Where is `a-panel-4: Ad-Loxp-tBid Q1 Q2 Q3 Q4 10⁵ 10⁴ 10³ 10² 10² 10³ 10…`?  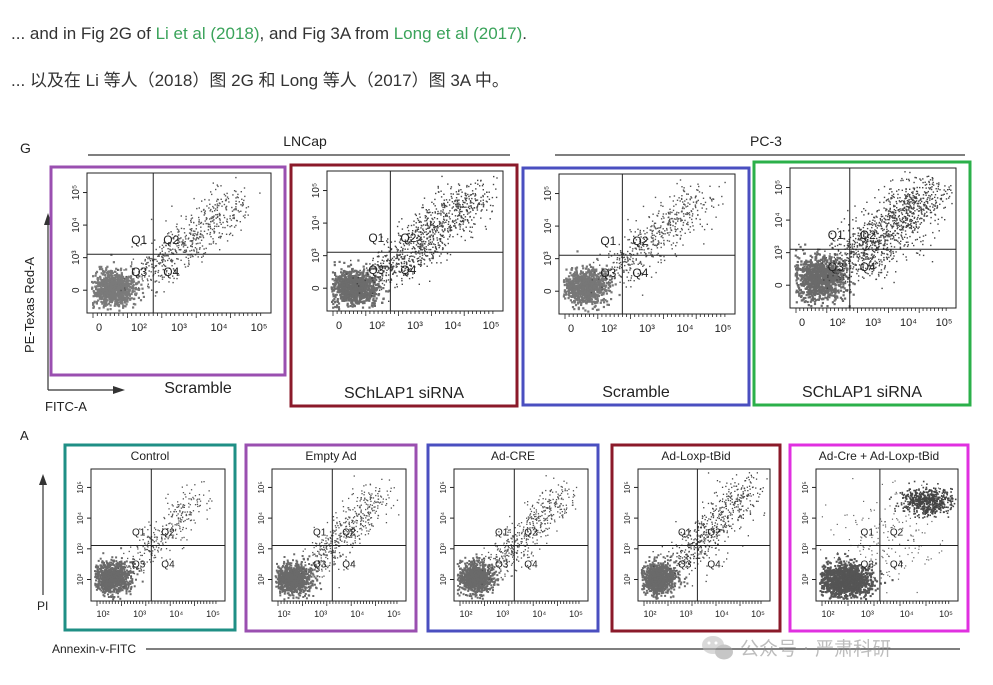
a-panel-4: Ad-Loxp-tBid Q1 Q2 Q3 Q4 10⁵ 10⁴ 10³ 10² 10² 10³ 10… is located at coordinates (696, 538).